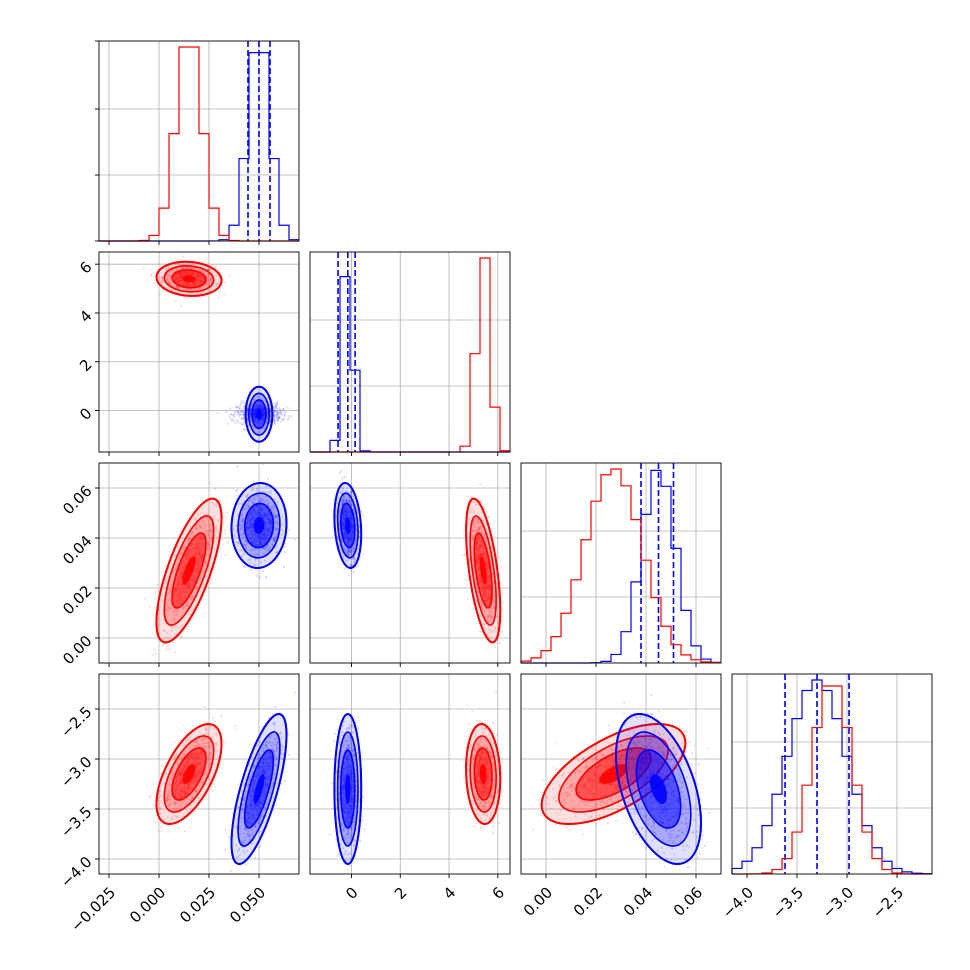 Image resolution: width=970 pixels, height=970 pixels. I want to click on panel-3-0: −0.025 0.000 0.025 0.050−4.0−3.5−3.0−2.5, so click(178, 804).